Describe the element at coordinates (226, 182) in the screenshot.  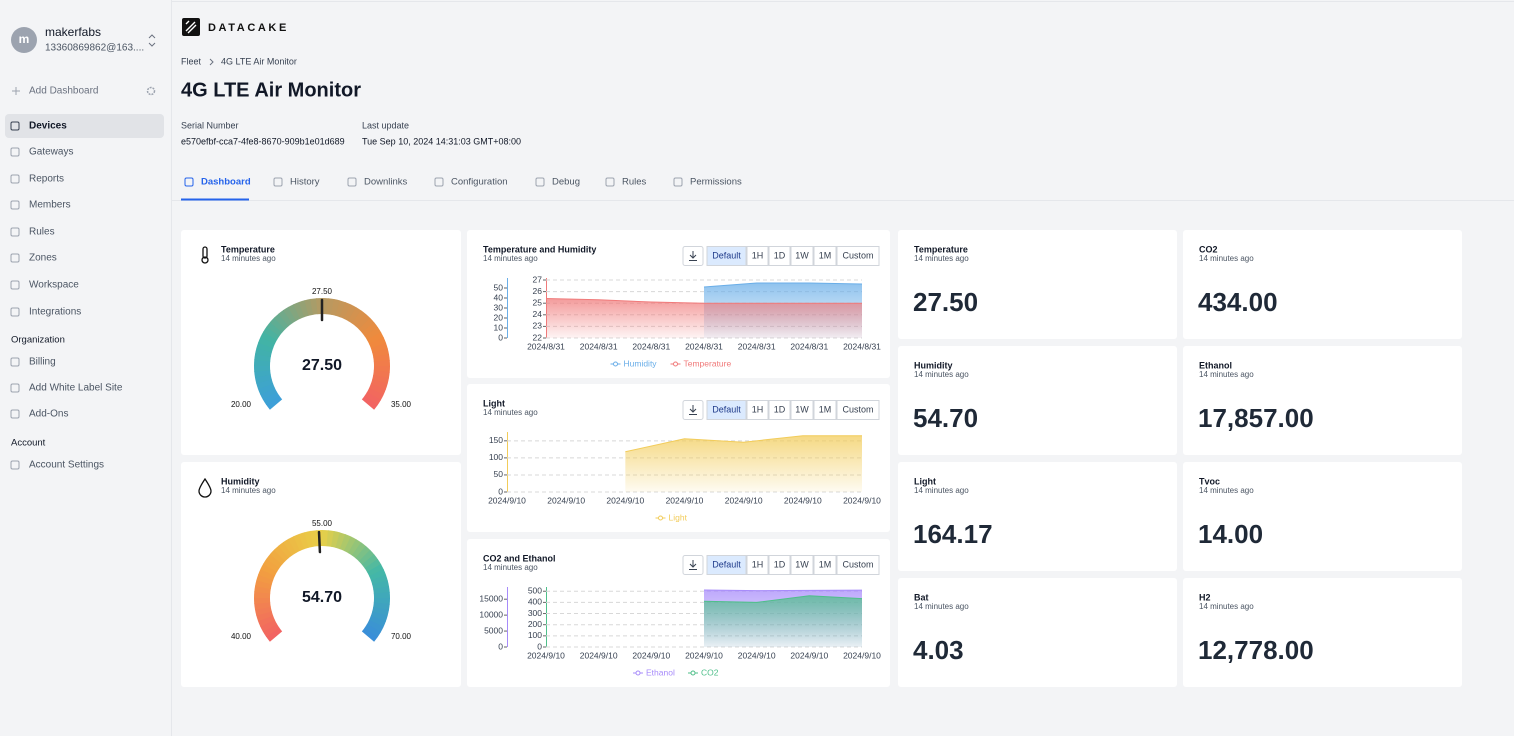
I see `tab: Dashboard` at that location.